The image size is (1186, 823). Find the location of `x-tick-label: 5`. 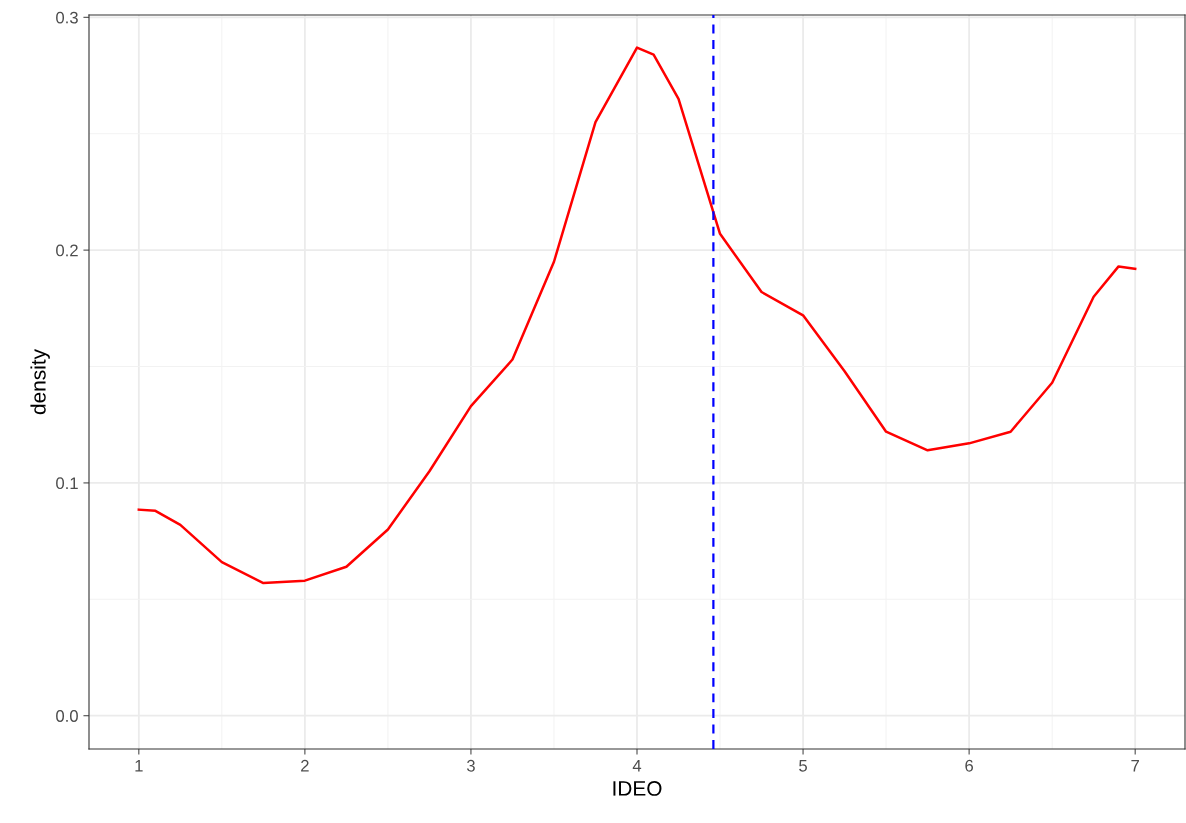

x-tick-label: 5 is located at coordinates (803, 766).